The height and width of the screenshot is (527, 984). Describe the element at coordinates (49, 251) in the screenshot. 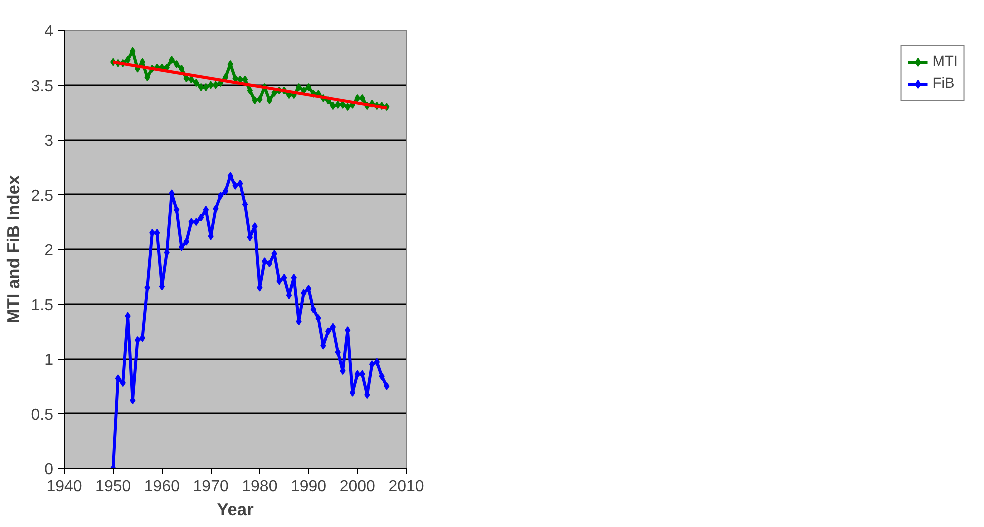

I see `y-tick-label: 2` at that location.